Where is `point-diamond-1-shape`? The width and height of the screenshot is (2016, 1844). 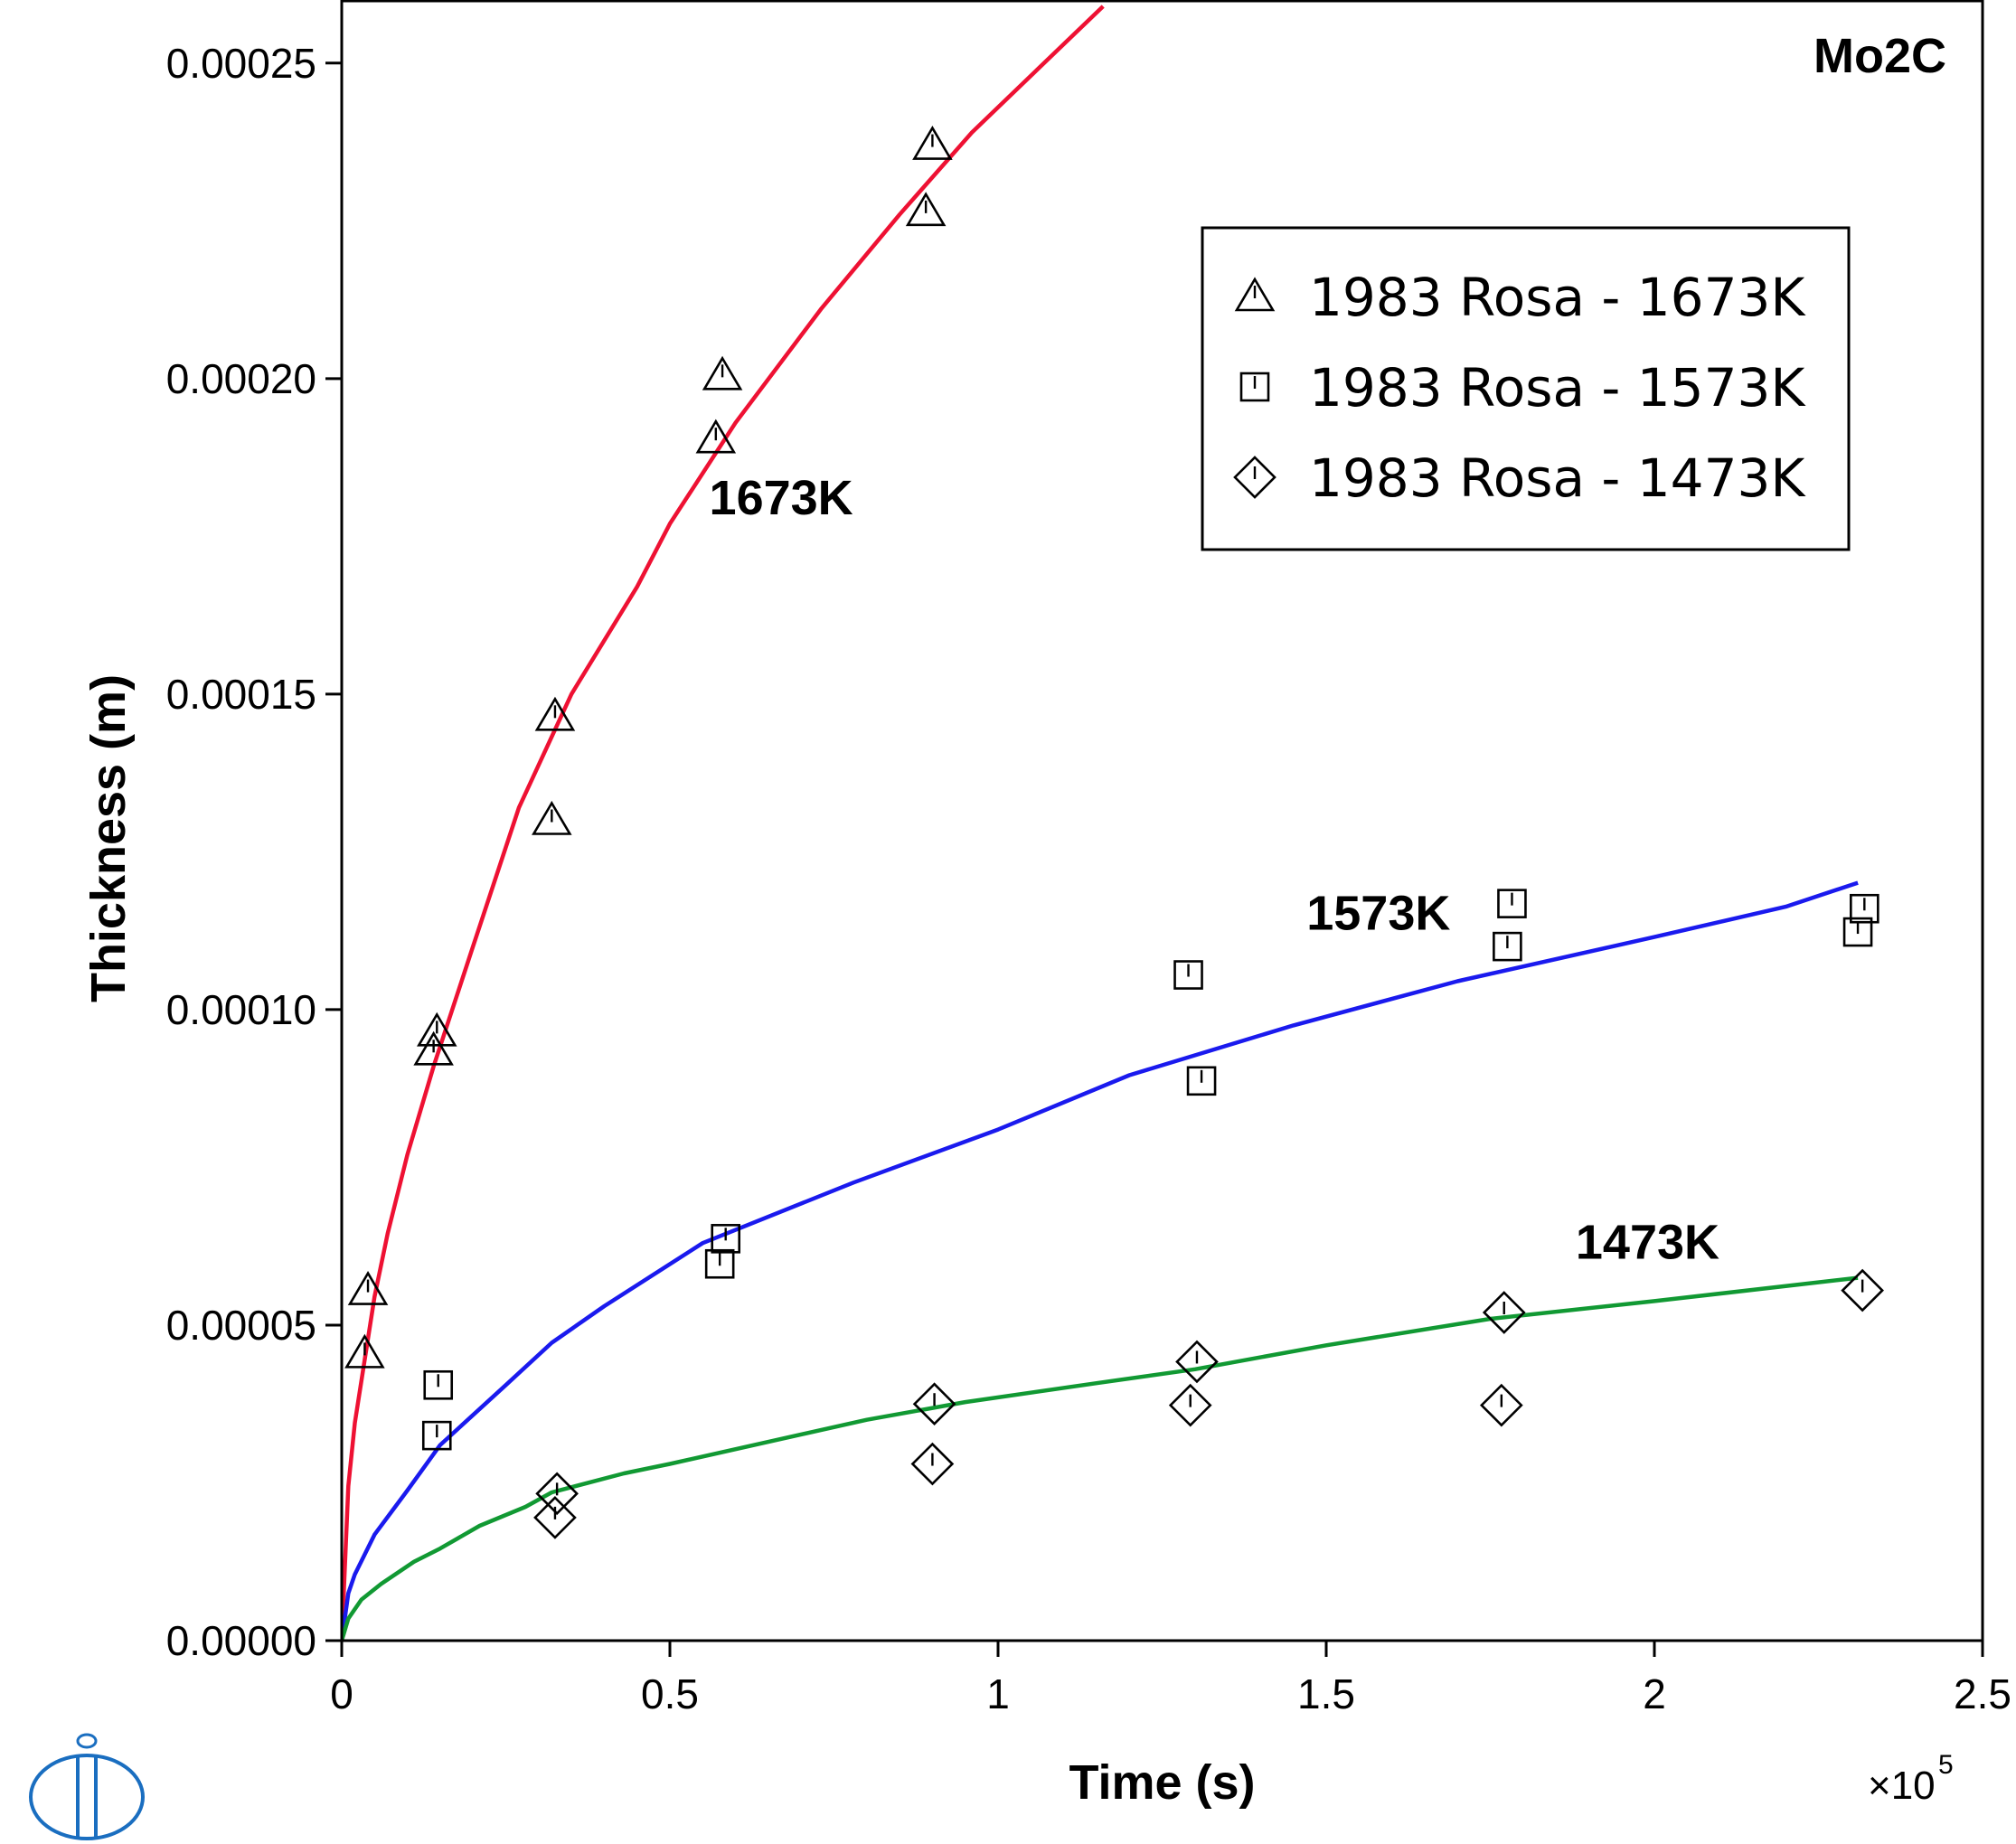
point-diamond-1-shape is located at coordinates (557, 1494).